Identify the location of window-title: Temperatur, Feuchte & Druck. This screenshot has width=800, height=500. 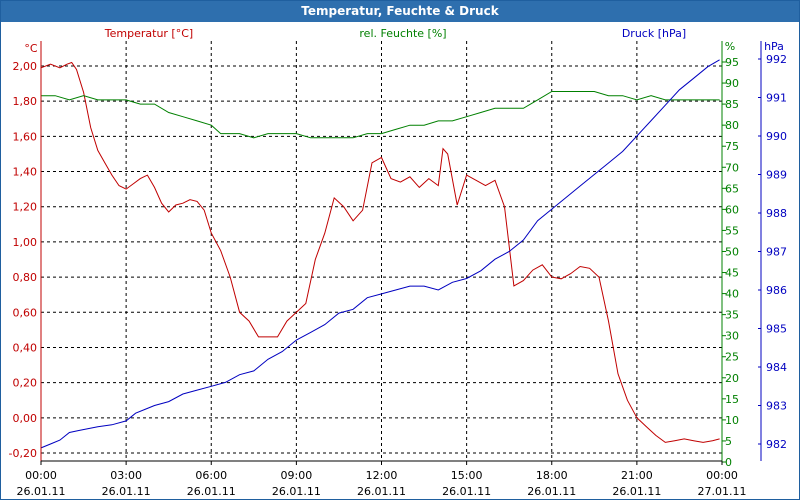
(400, 11).